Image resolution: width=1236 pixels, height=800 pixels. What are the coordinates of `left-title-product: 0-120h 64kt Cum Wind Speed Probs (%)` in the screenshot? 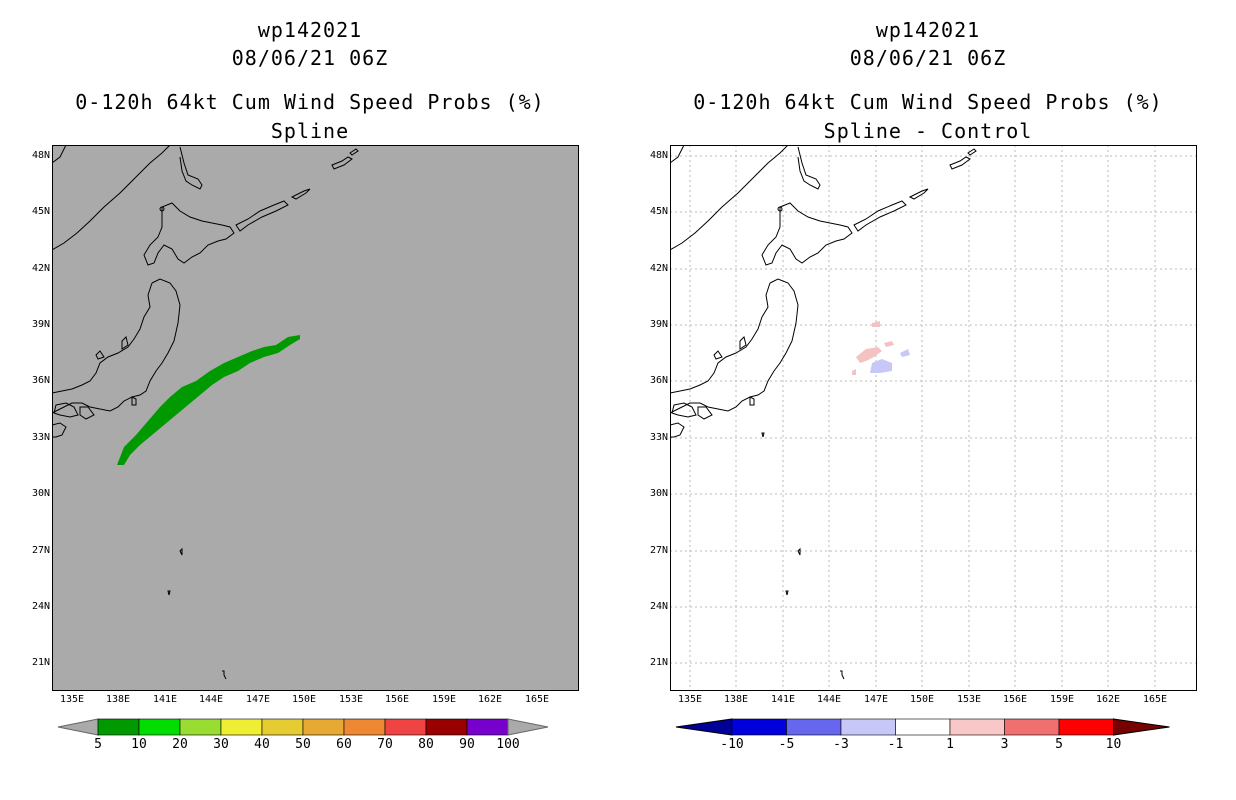 It's located at (310, 102).